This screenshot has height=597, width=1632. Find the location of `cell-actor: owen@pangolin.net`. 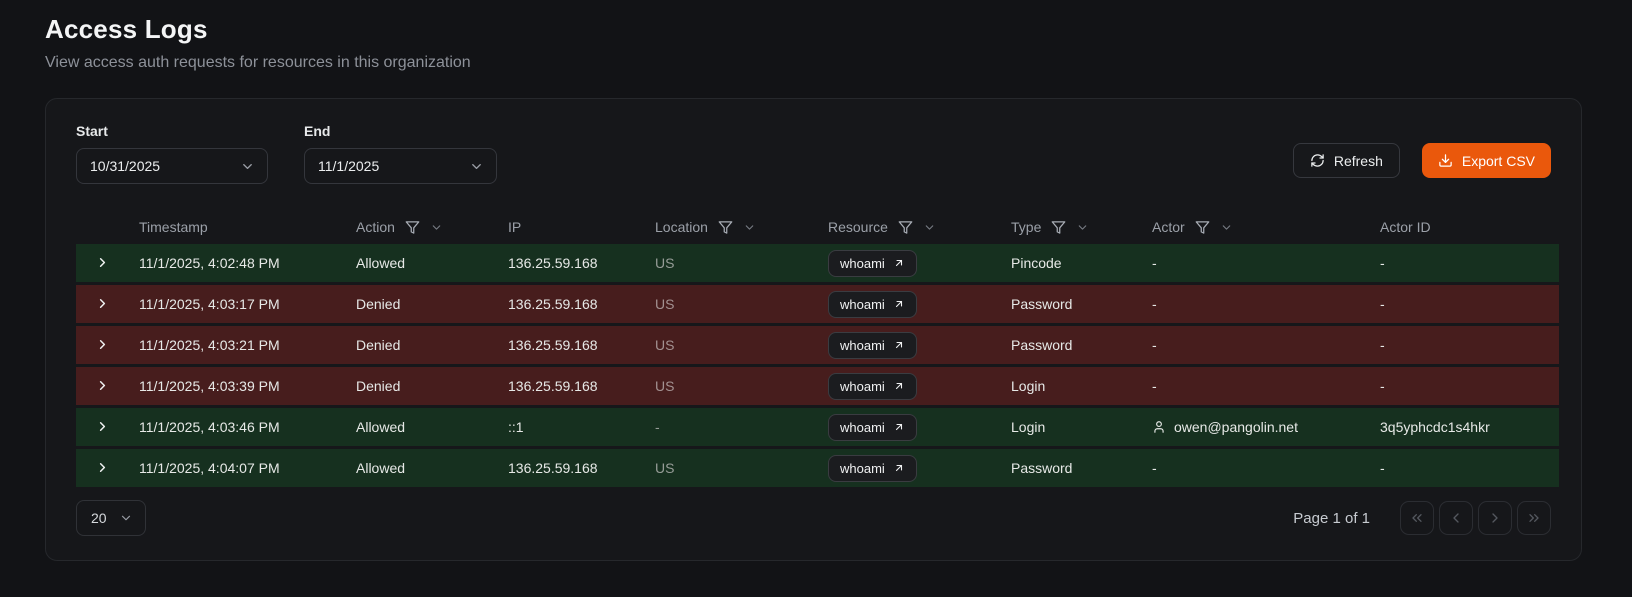

cell-actor: owen@pangolin.net is located at coordinates (1266, 427).